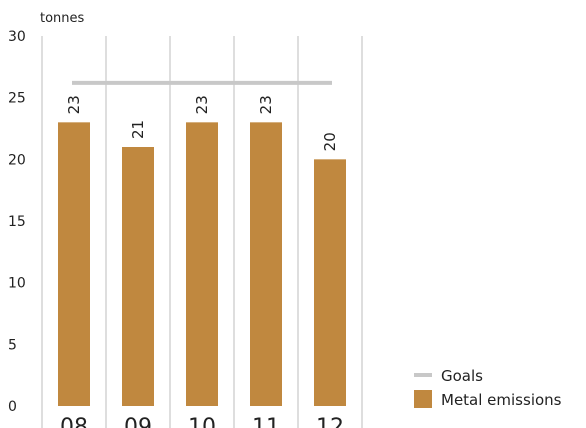  I want to click on x-category-label: 08, so click(74, 421).